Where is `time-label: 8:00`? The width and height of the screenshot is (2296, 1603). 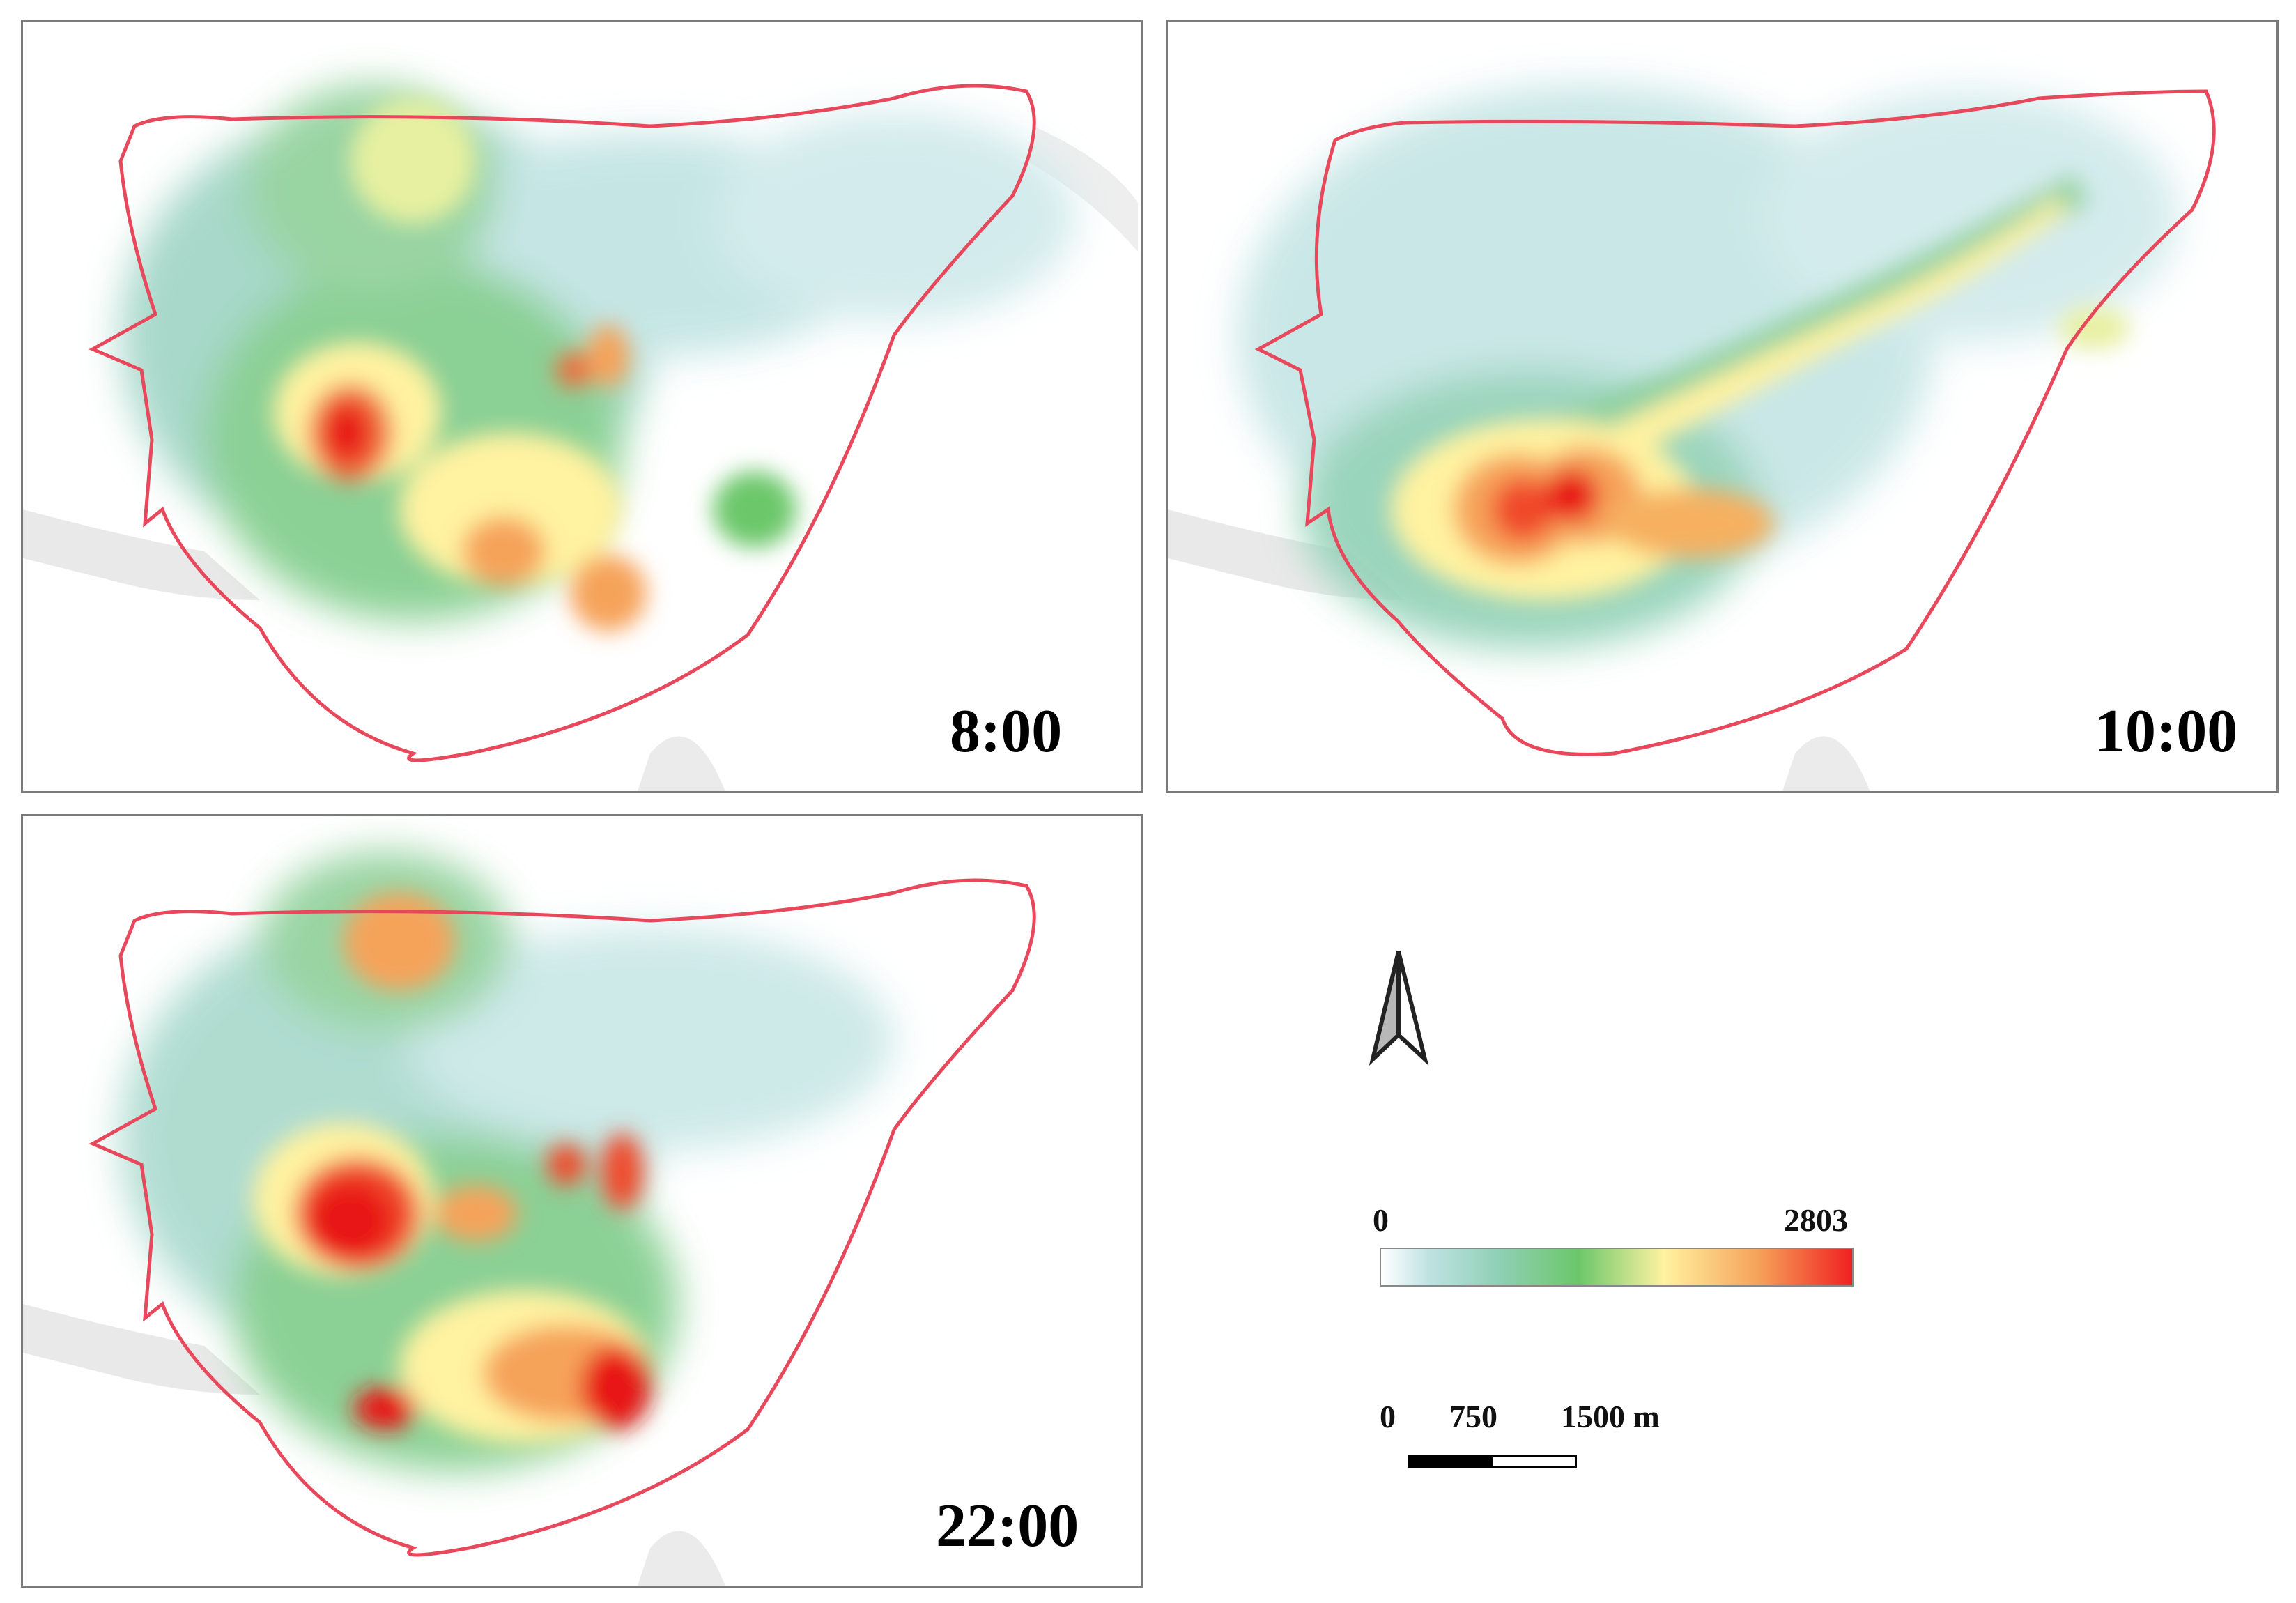
time-label: 8:00 is located at coordinates (1006, 731).